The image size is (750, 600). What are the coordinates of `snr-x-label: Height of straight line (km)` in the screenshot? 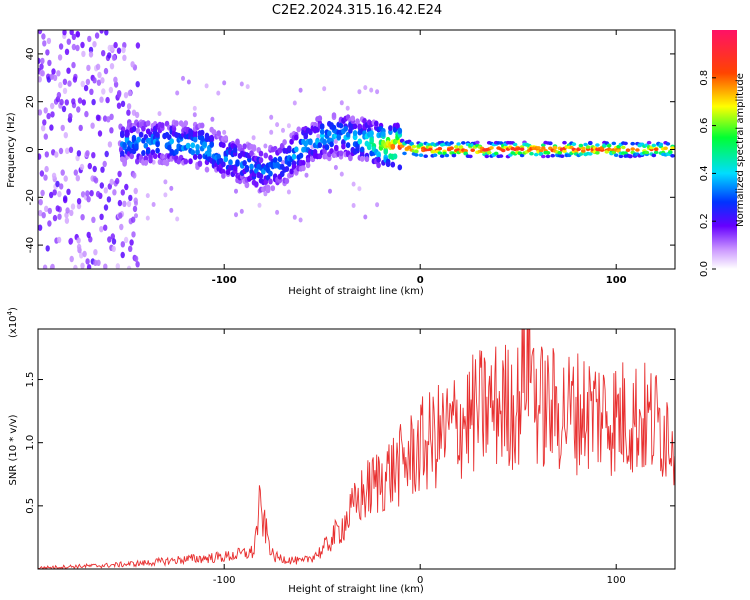 It's located at (356, 589).